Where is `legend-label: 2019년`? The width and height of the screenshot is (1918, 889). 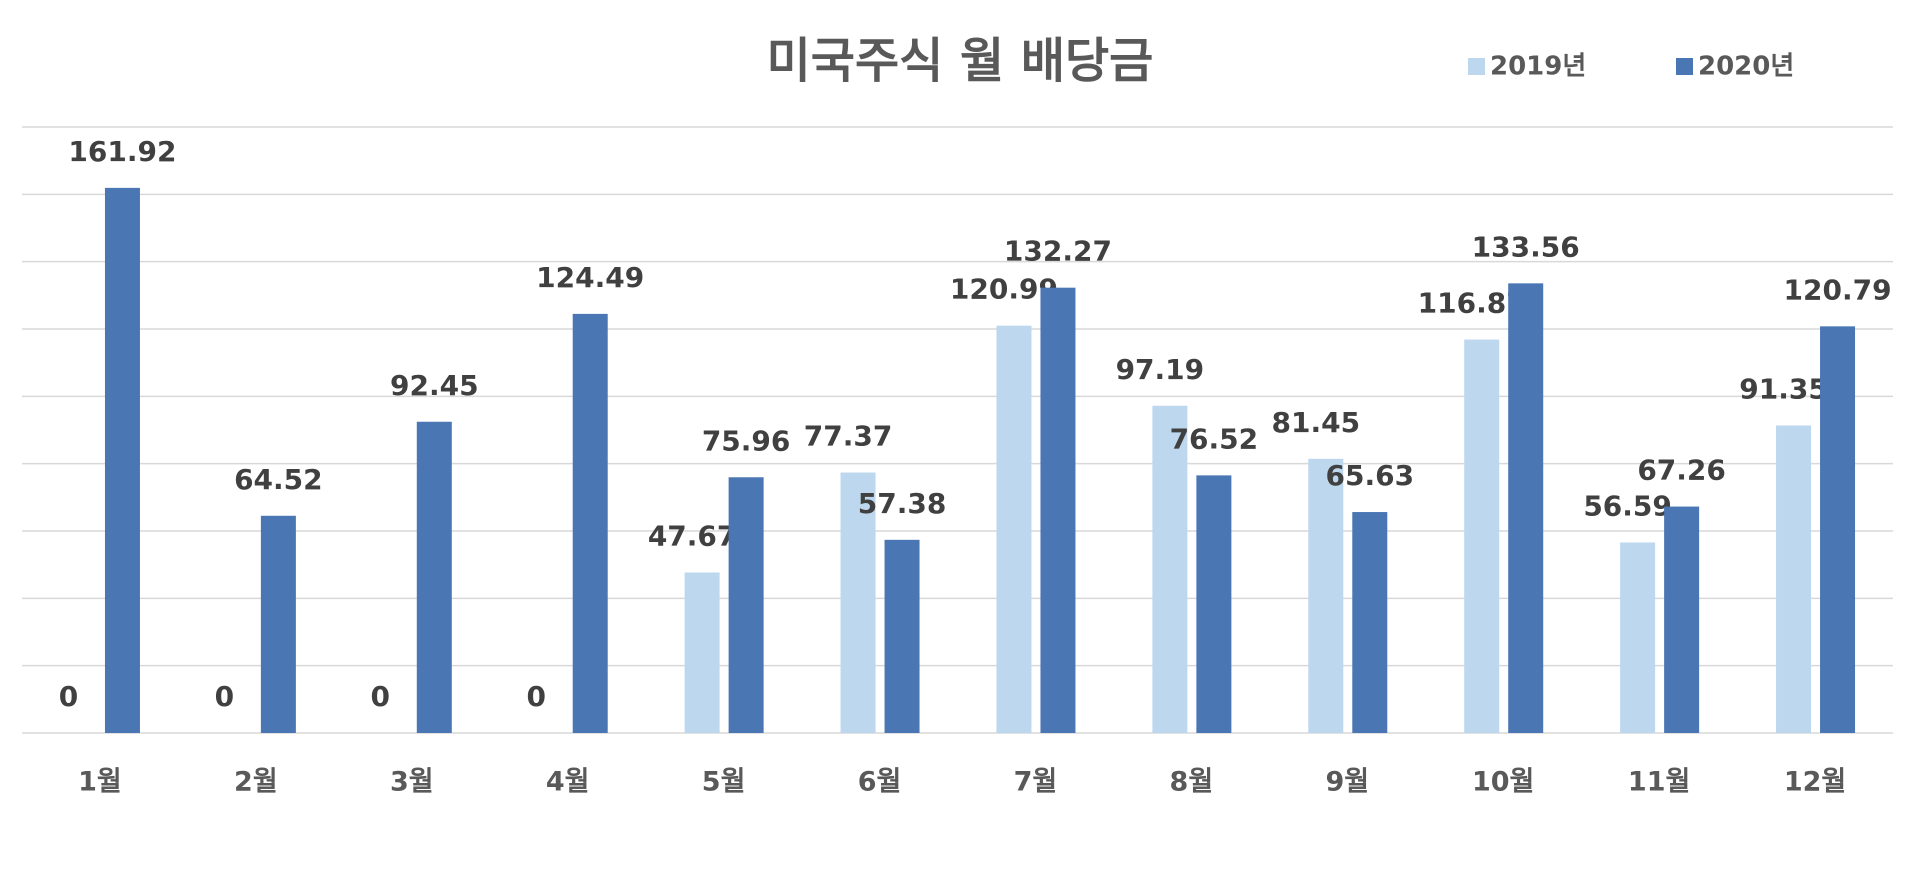 legend-label: 2019년 is located at coordinates (1538, 67).